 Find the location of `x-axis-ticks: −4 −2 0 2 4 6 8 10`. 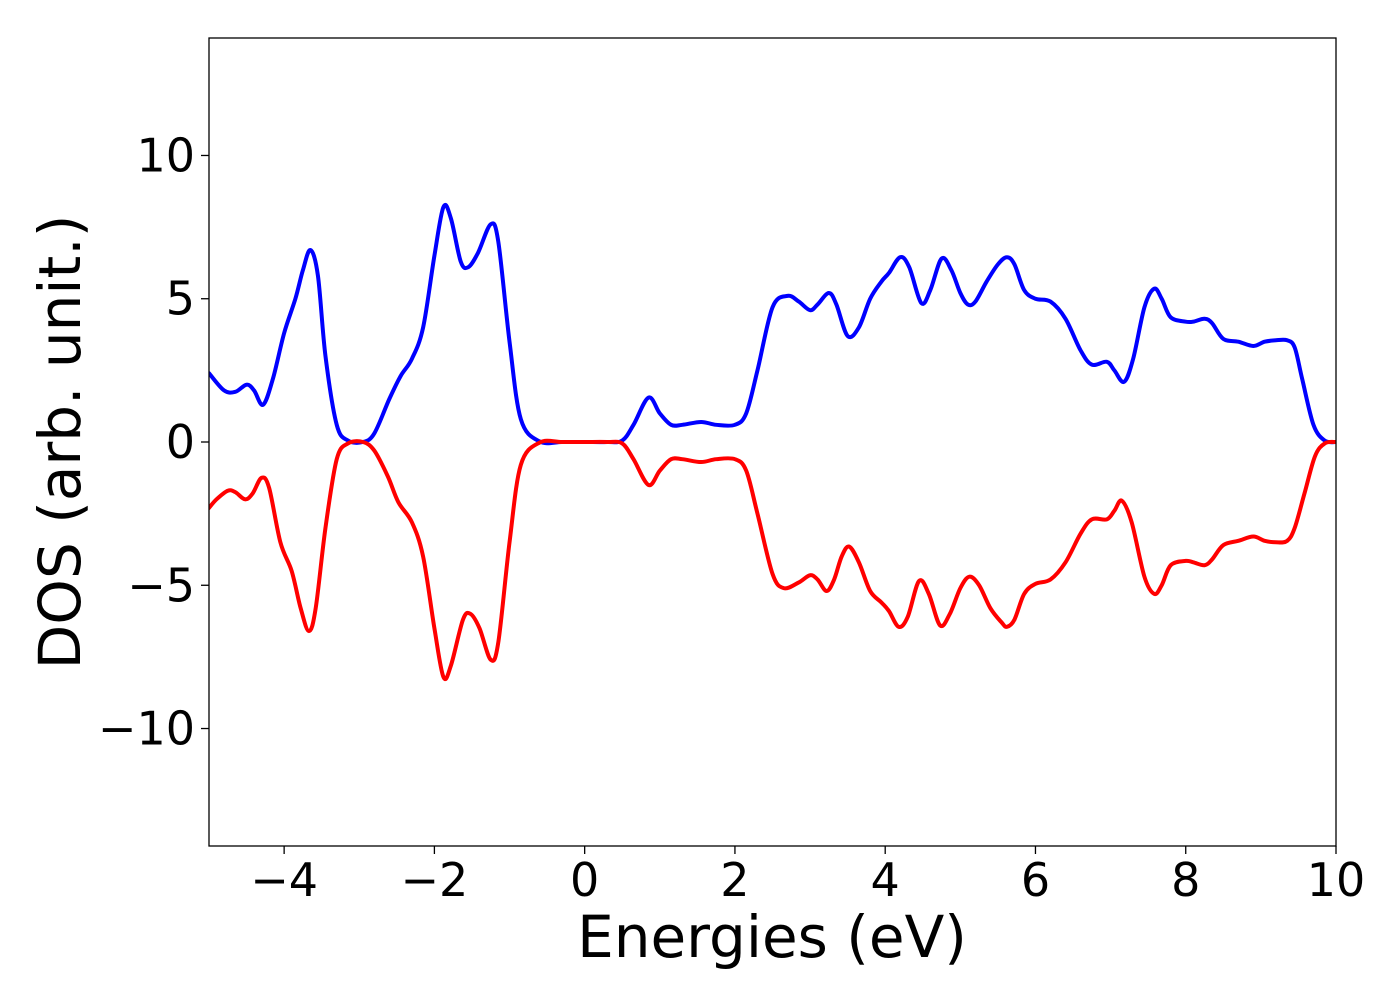

x-axis-ticks: −4 −2 0 2 4 6 8 10 is located at coordinates (807, 876).